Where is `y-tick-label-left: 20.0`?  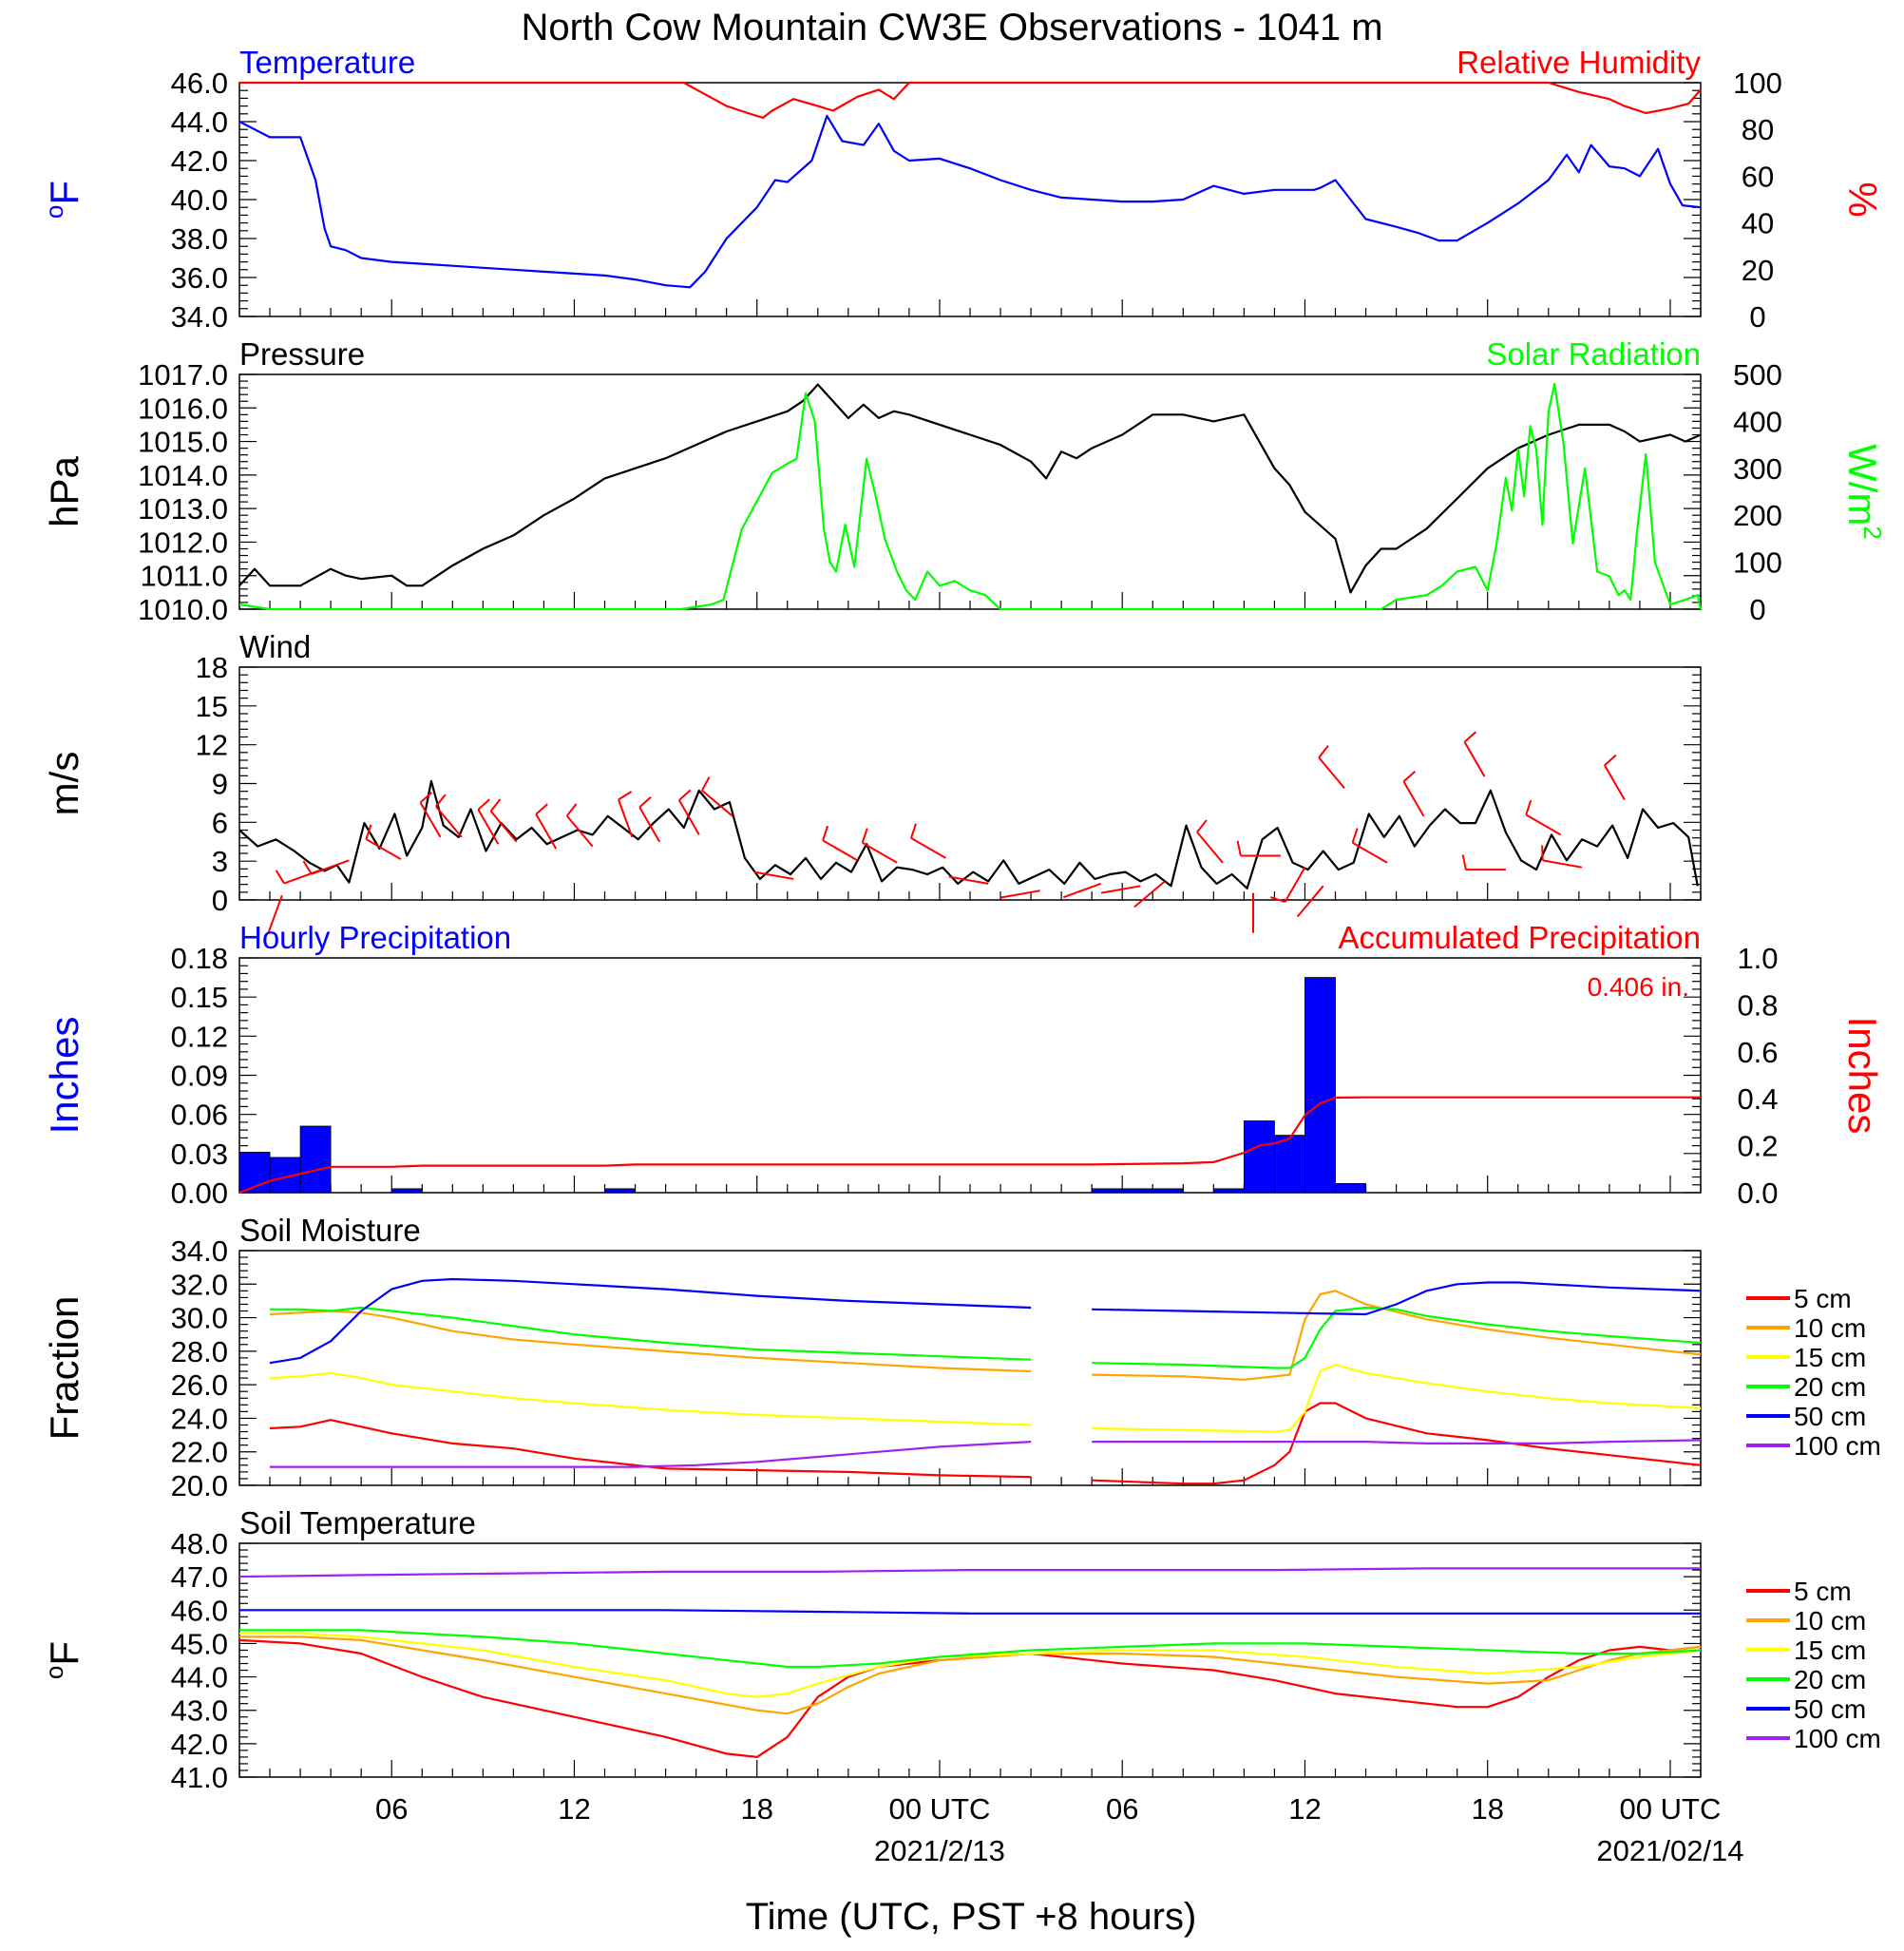
y-tick-label-left: 20.0 is located at coordinates (200, 1485).